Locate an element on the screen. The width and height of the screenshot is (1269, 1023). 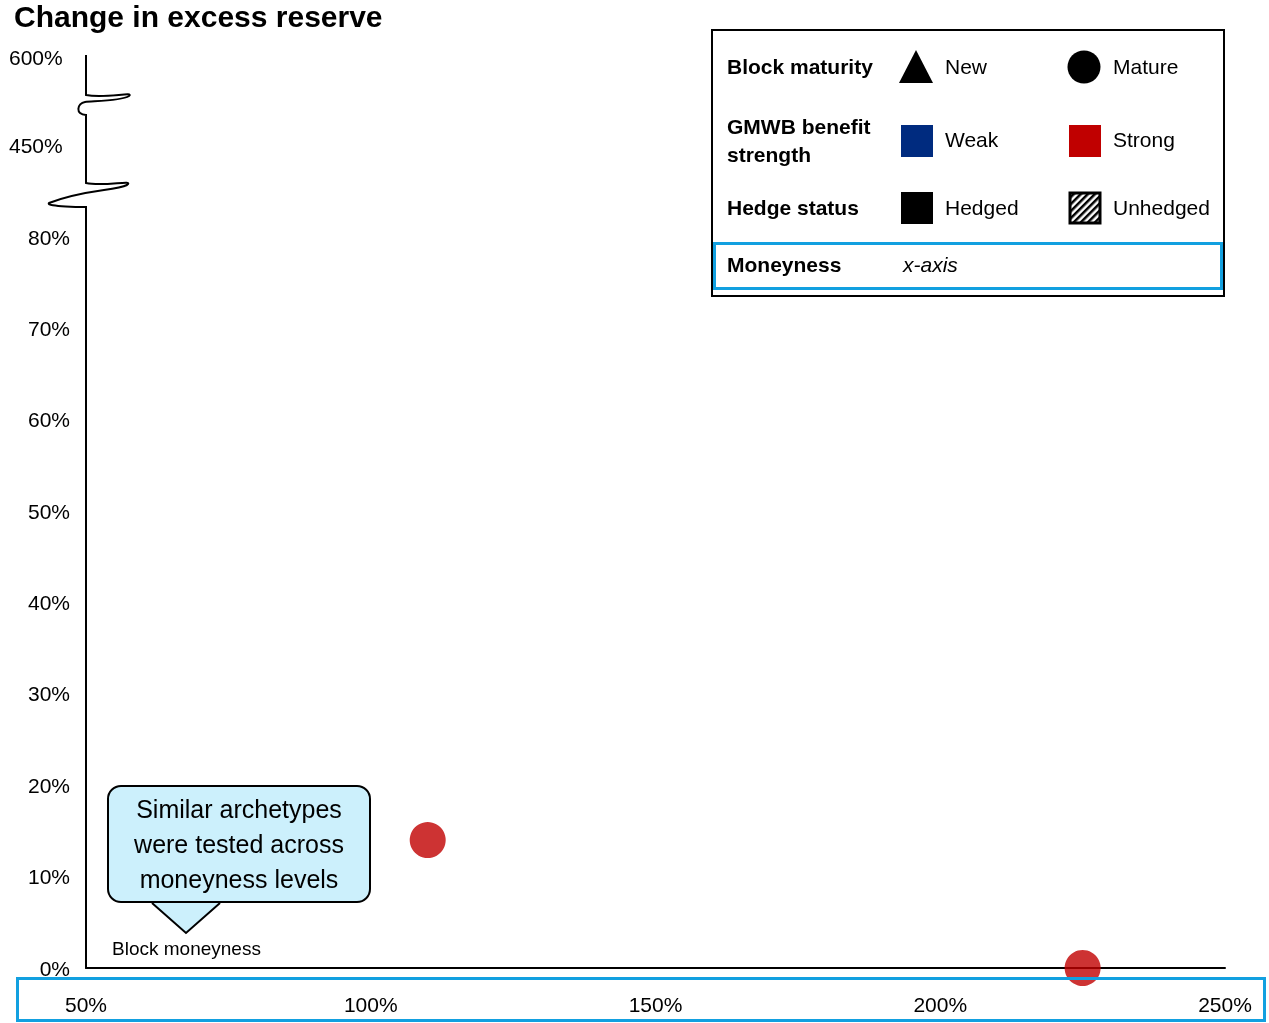
y-tick-label: 0% is located at coordinates (54, 968).